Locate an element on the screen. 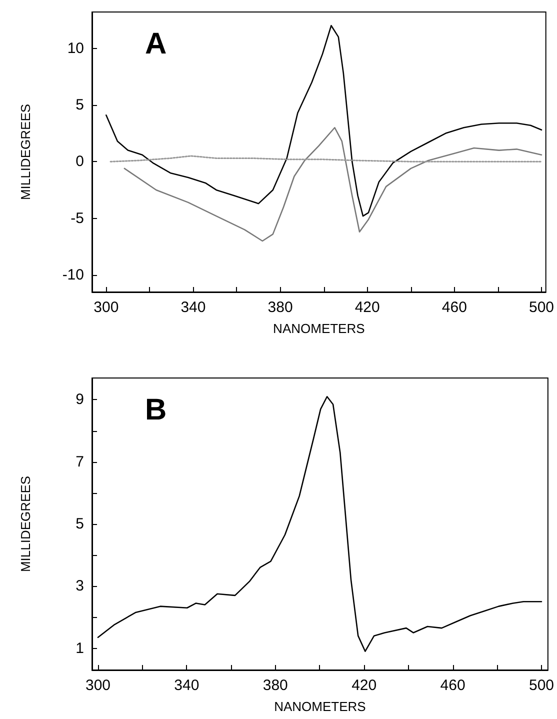 This screenshot has height=719, width=557. y-tick-label: 0 is located at coordinates (80, 161).